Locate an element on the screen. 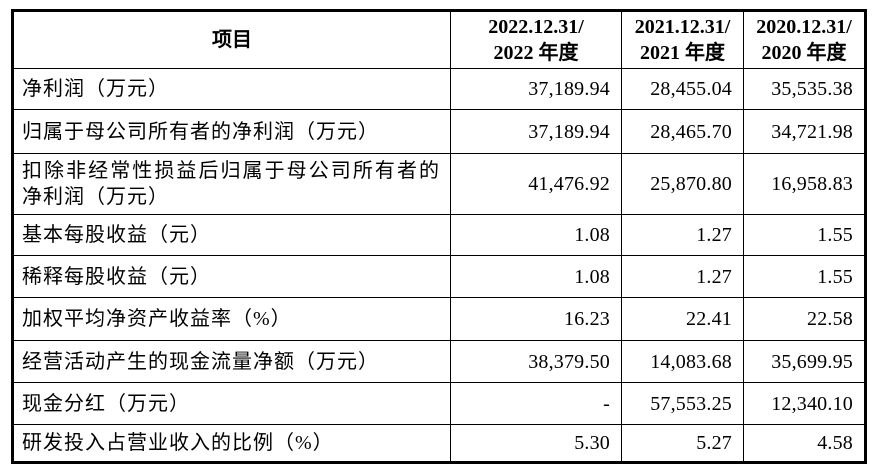  value-2021: 25,870.80 is located at coordinates (682, 184).